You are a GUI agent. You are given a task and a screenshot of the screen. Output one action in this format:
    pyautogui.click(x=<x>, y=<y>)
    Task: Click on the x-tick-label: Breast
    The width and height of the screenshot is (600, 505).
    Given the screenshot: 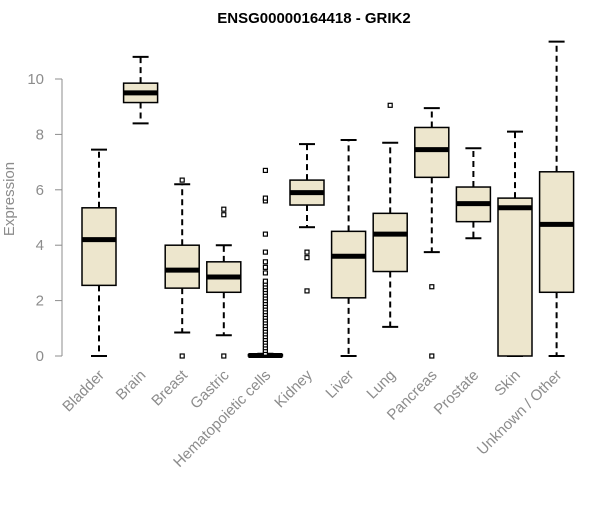 What is the action you would take?
    pyautogui.click(x=169, y=387)
    